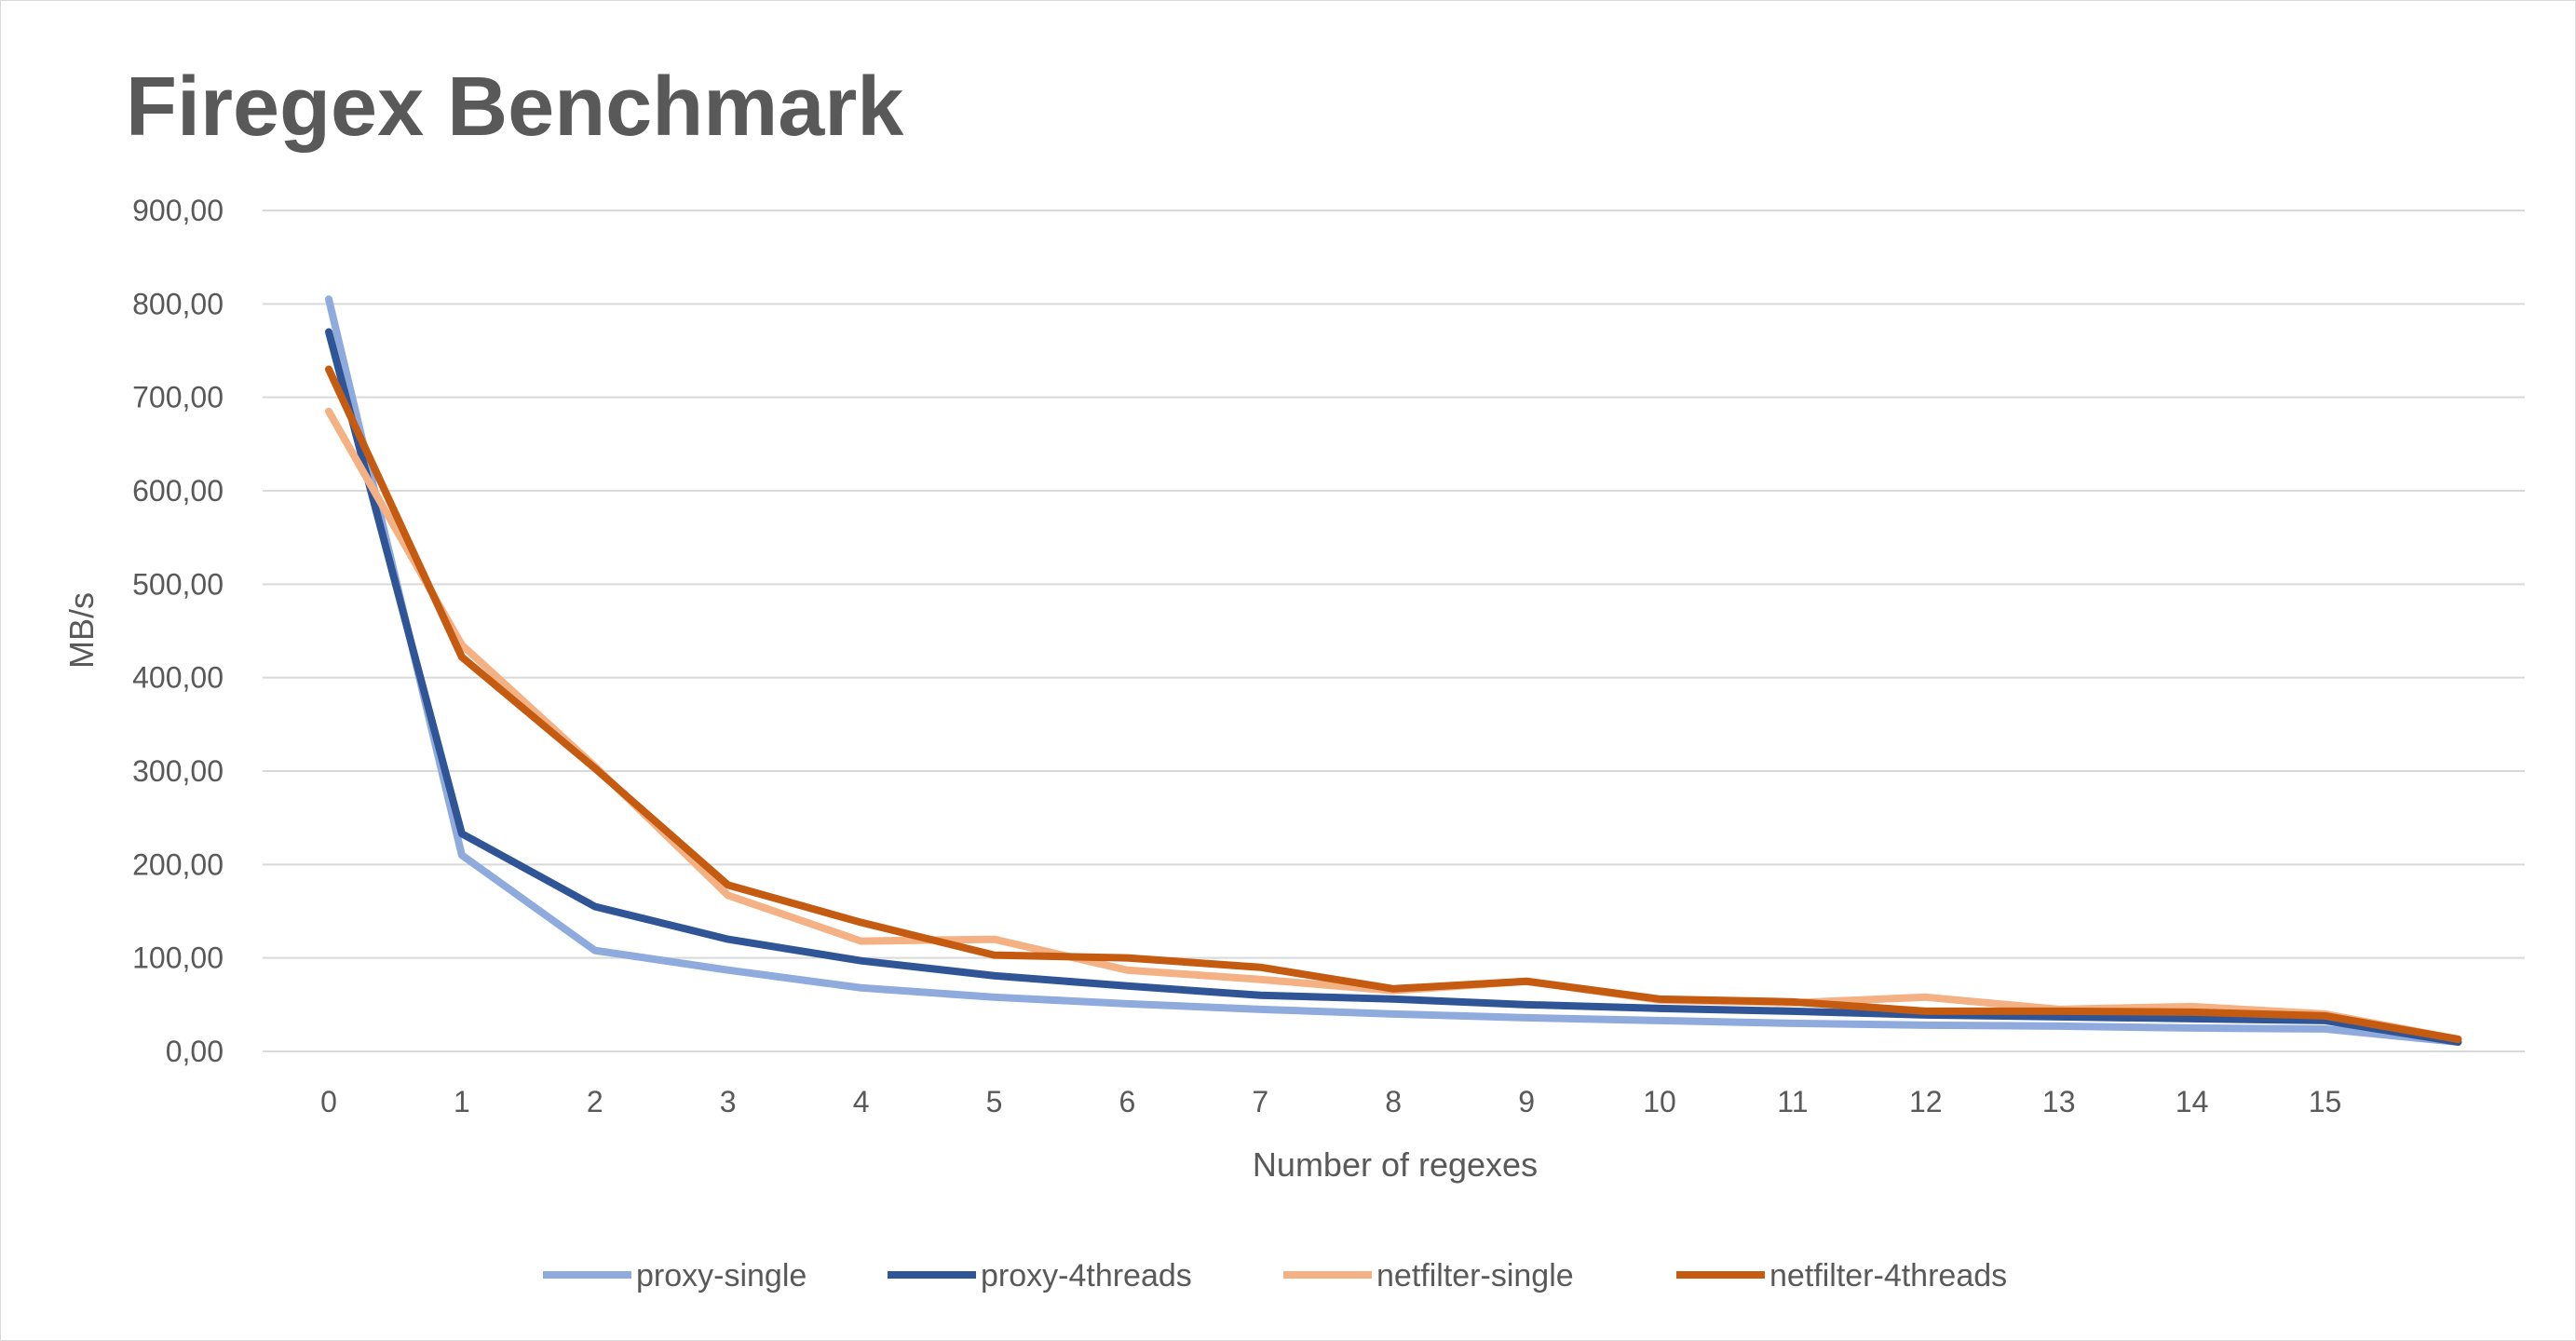  I want to click on x-axis-ticks: 0 1 2 3 4 5 6 7 8 9 10 11 12 13 14 15, so click(1330, 1101).